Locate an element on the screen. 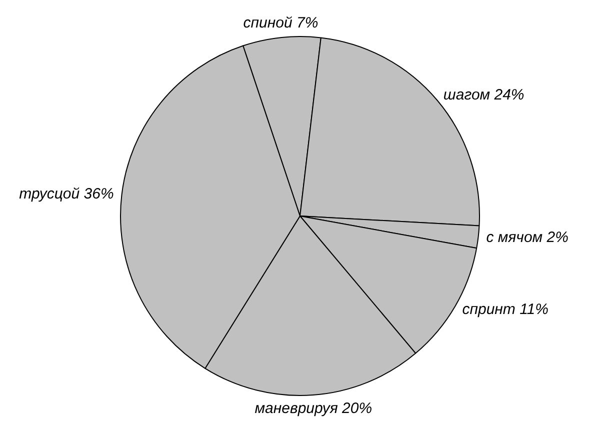 The width and height of the screenshot is (612, 421). slice-label: маневрируя 20% is located at coordinates (313, 409).